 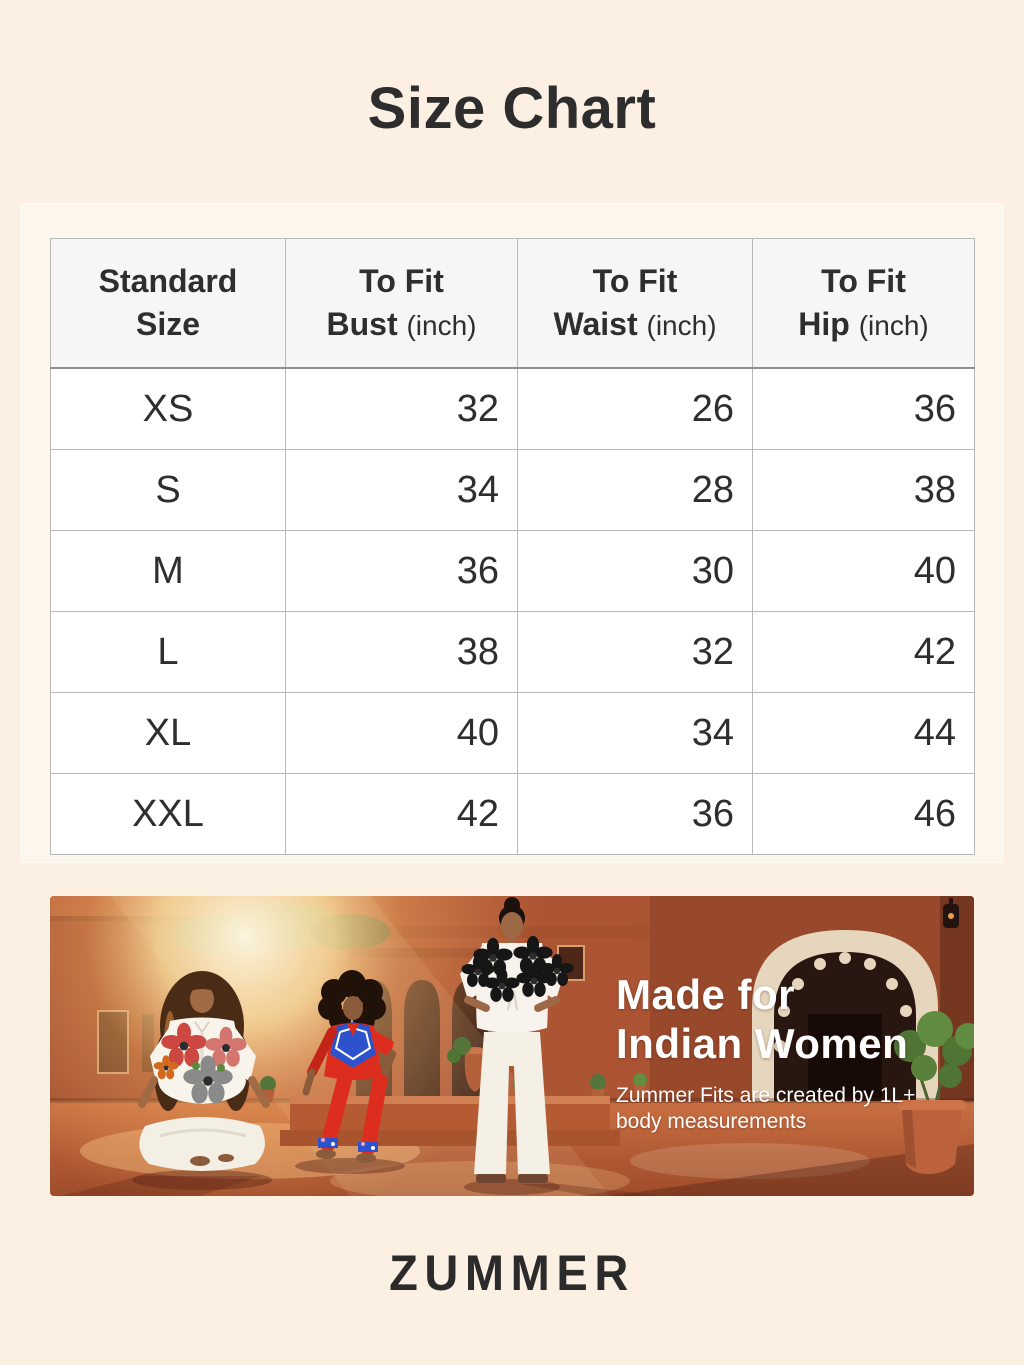 I want to click on header-line1: Standard, so click(x=168, y=280).